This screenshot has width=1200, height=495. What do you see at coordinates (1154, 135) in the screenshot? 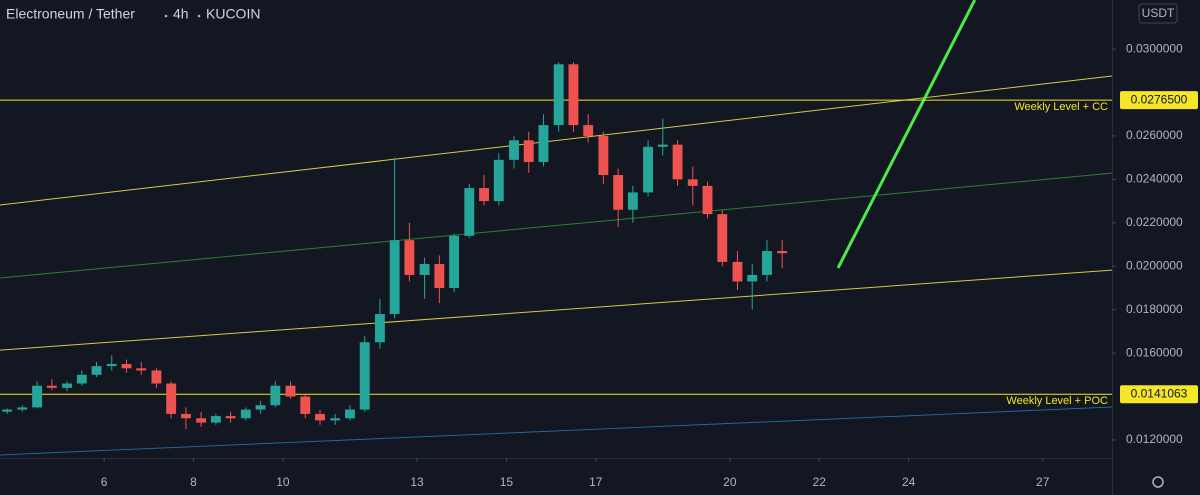
I see `y-tick-label: 0.0260000` at bounding box center [1154, 135].